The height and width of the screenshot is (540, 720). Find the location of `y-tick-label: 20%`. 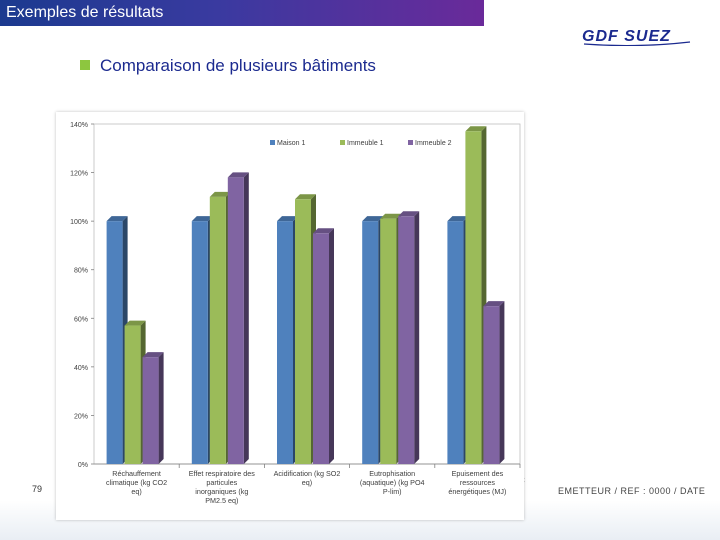

y-tick-label: 20% is located at coordinates (81, 416).